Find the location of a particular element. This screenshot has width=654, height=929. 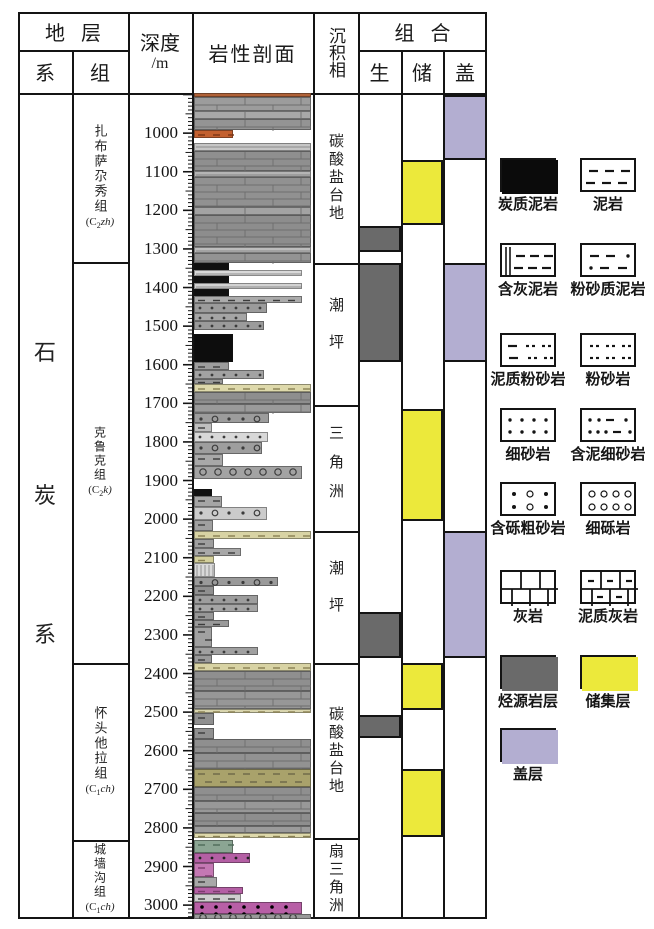

legend-label-mudstone: 泥岩 is located at coordinates (607, 205).